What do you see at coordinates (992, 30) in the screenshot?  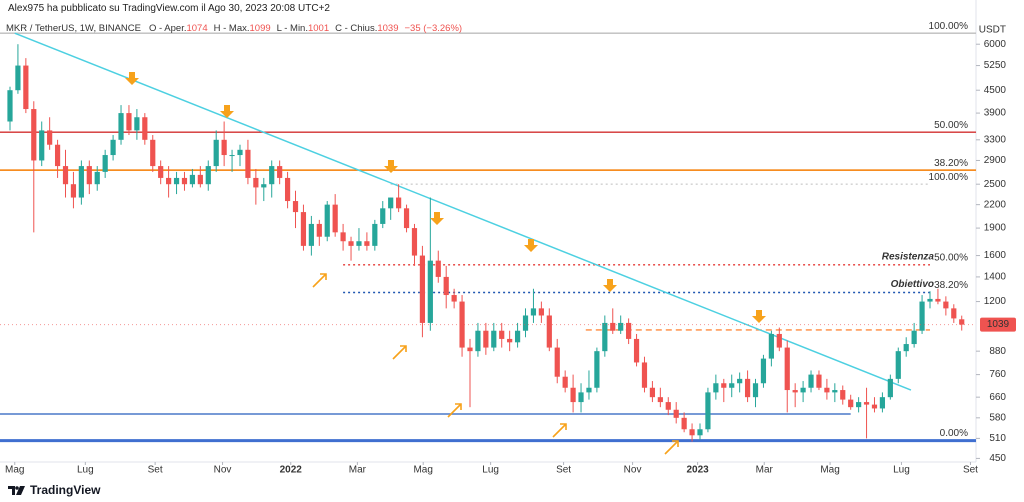 I see `currency-label: USDT` at bounding box center [992, 30].